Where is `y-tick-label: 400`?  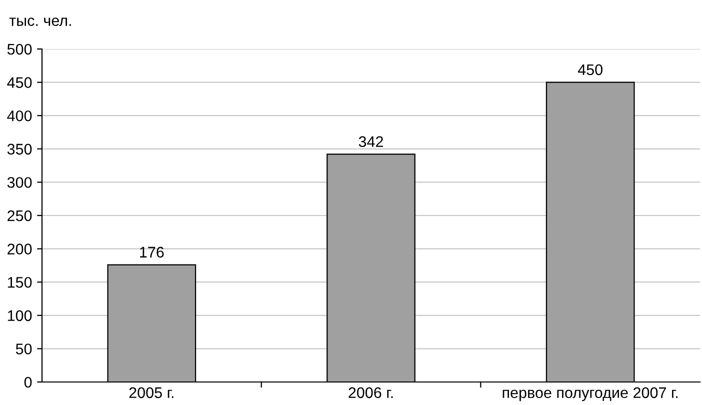 y-tick-label: 400 is located at coordinates (19, 116).